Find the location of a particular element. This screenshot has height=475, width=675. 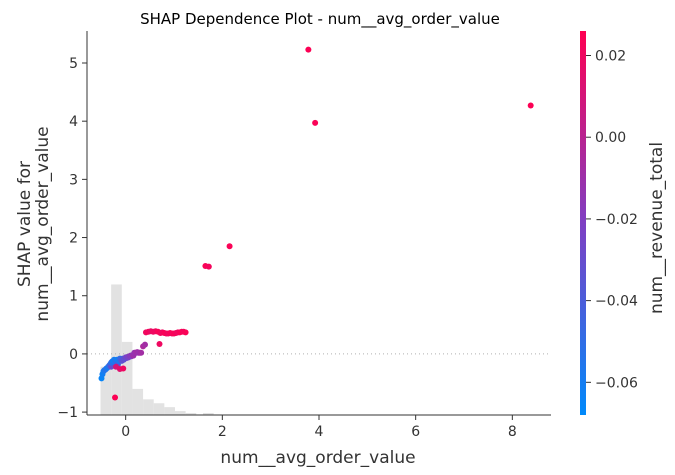

colorbar-tick-label: −0.02 is located at coordinates (616, 220).